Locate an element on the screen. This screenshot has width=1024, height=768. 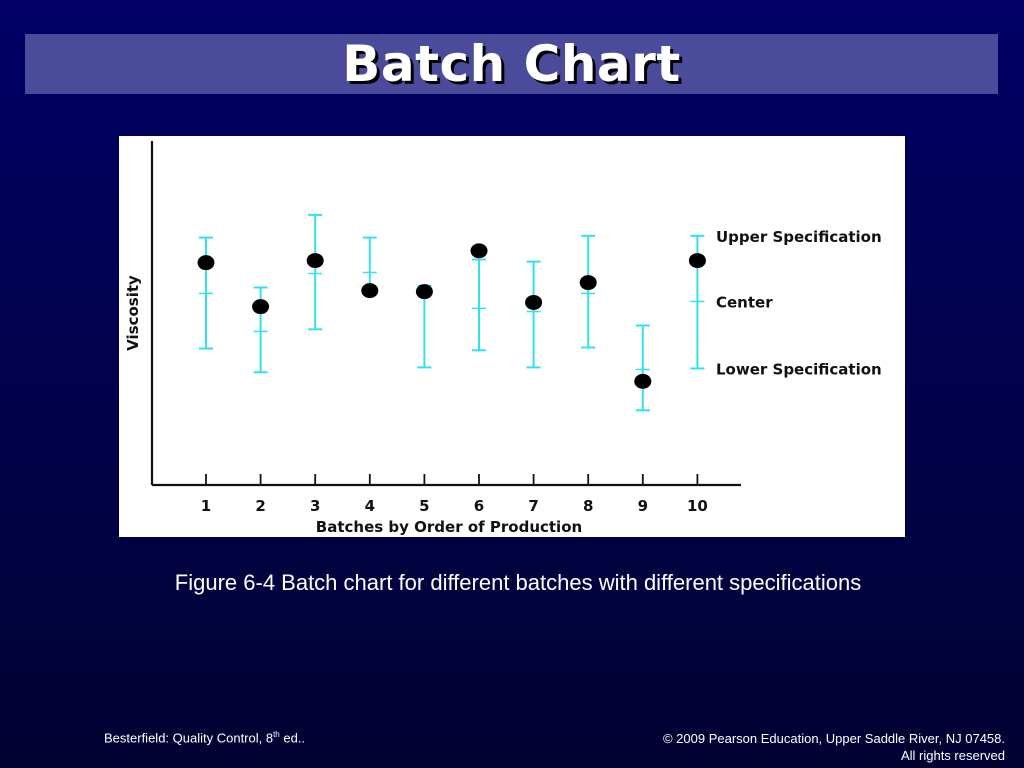
x-tick-label: 3 is located at coordinates (315, 506).